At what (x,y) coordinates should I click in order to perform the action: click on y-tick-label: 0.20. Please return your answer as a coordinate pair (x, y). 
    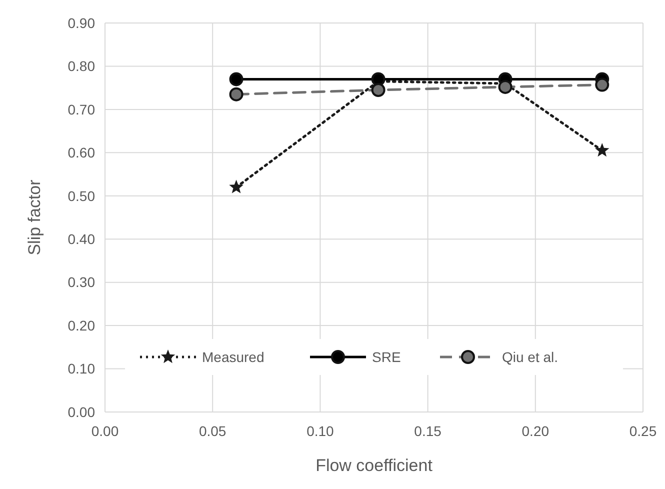
    Looking at the image, I should click on (82, 325).